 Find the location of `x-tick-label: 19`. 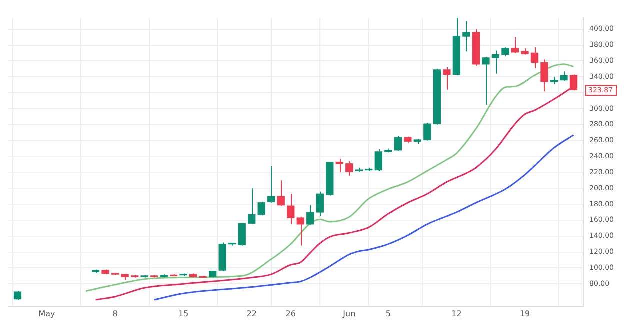

x-tick-label: 19 is located at coordinates (525, 313).